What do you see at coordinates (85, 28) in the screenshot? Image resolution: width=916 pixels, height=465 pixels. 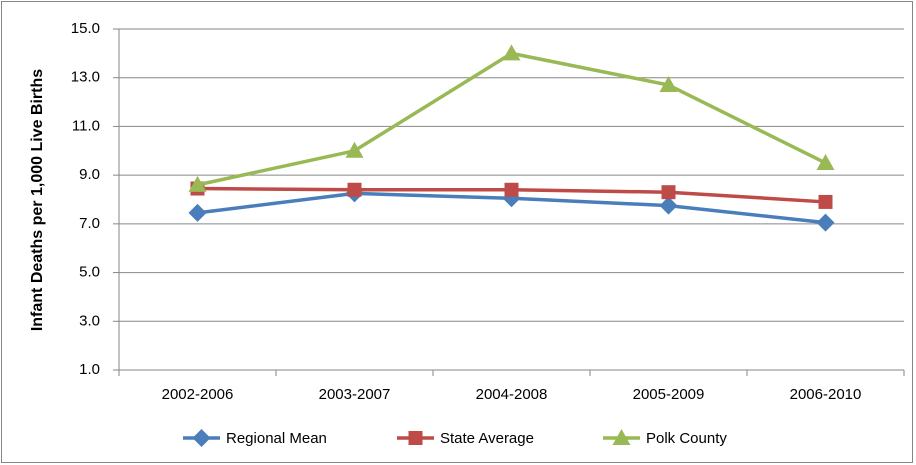 I see `y-tick-label: 15.0` at bounding box center [85, 28].